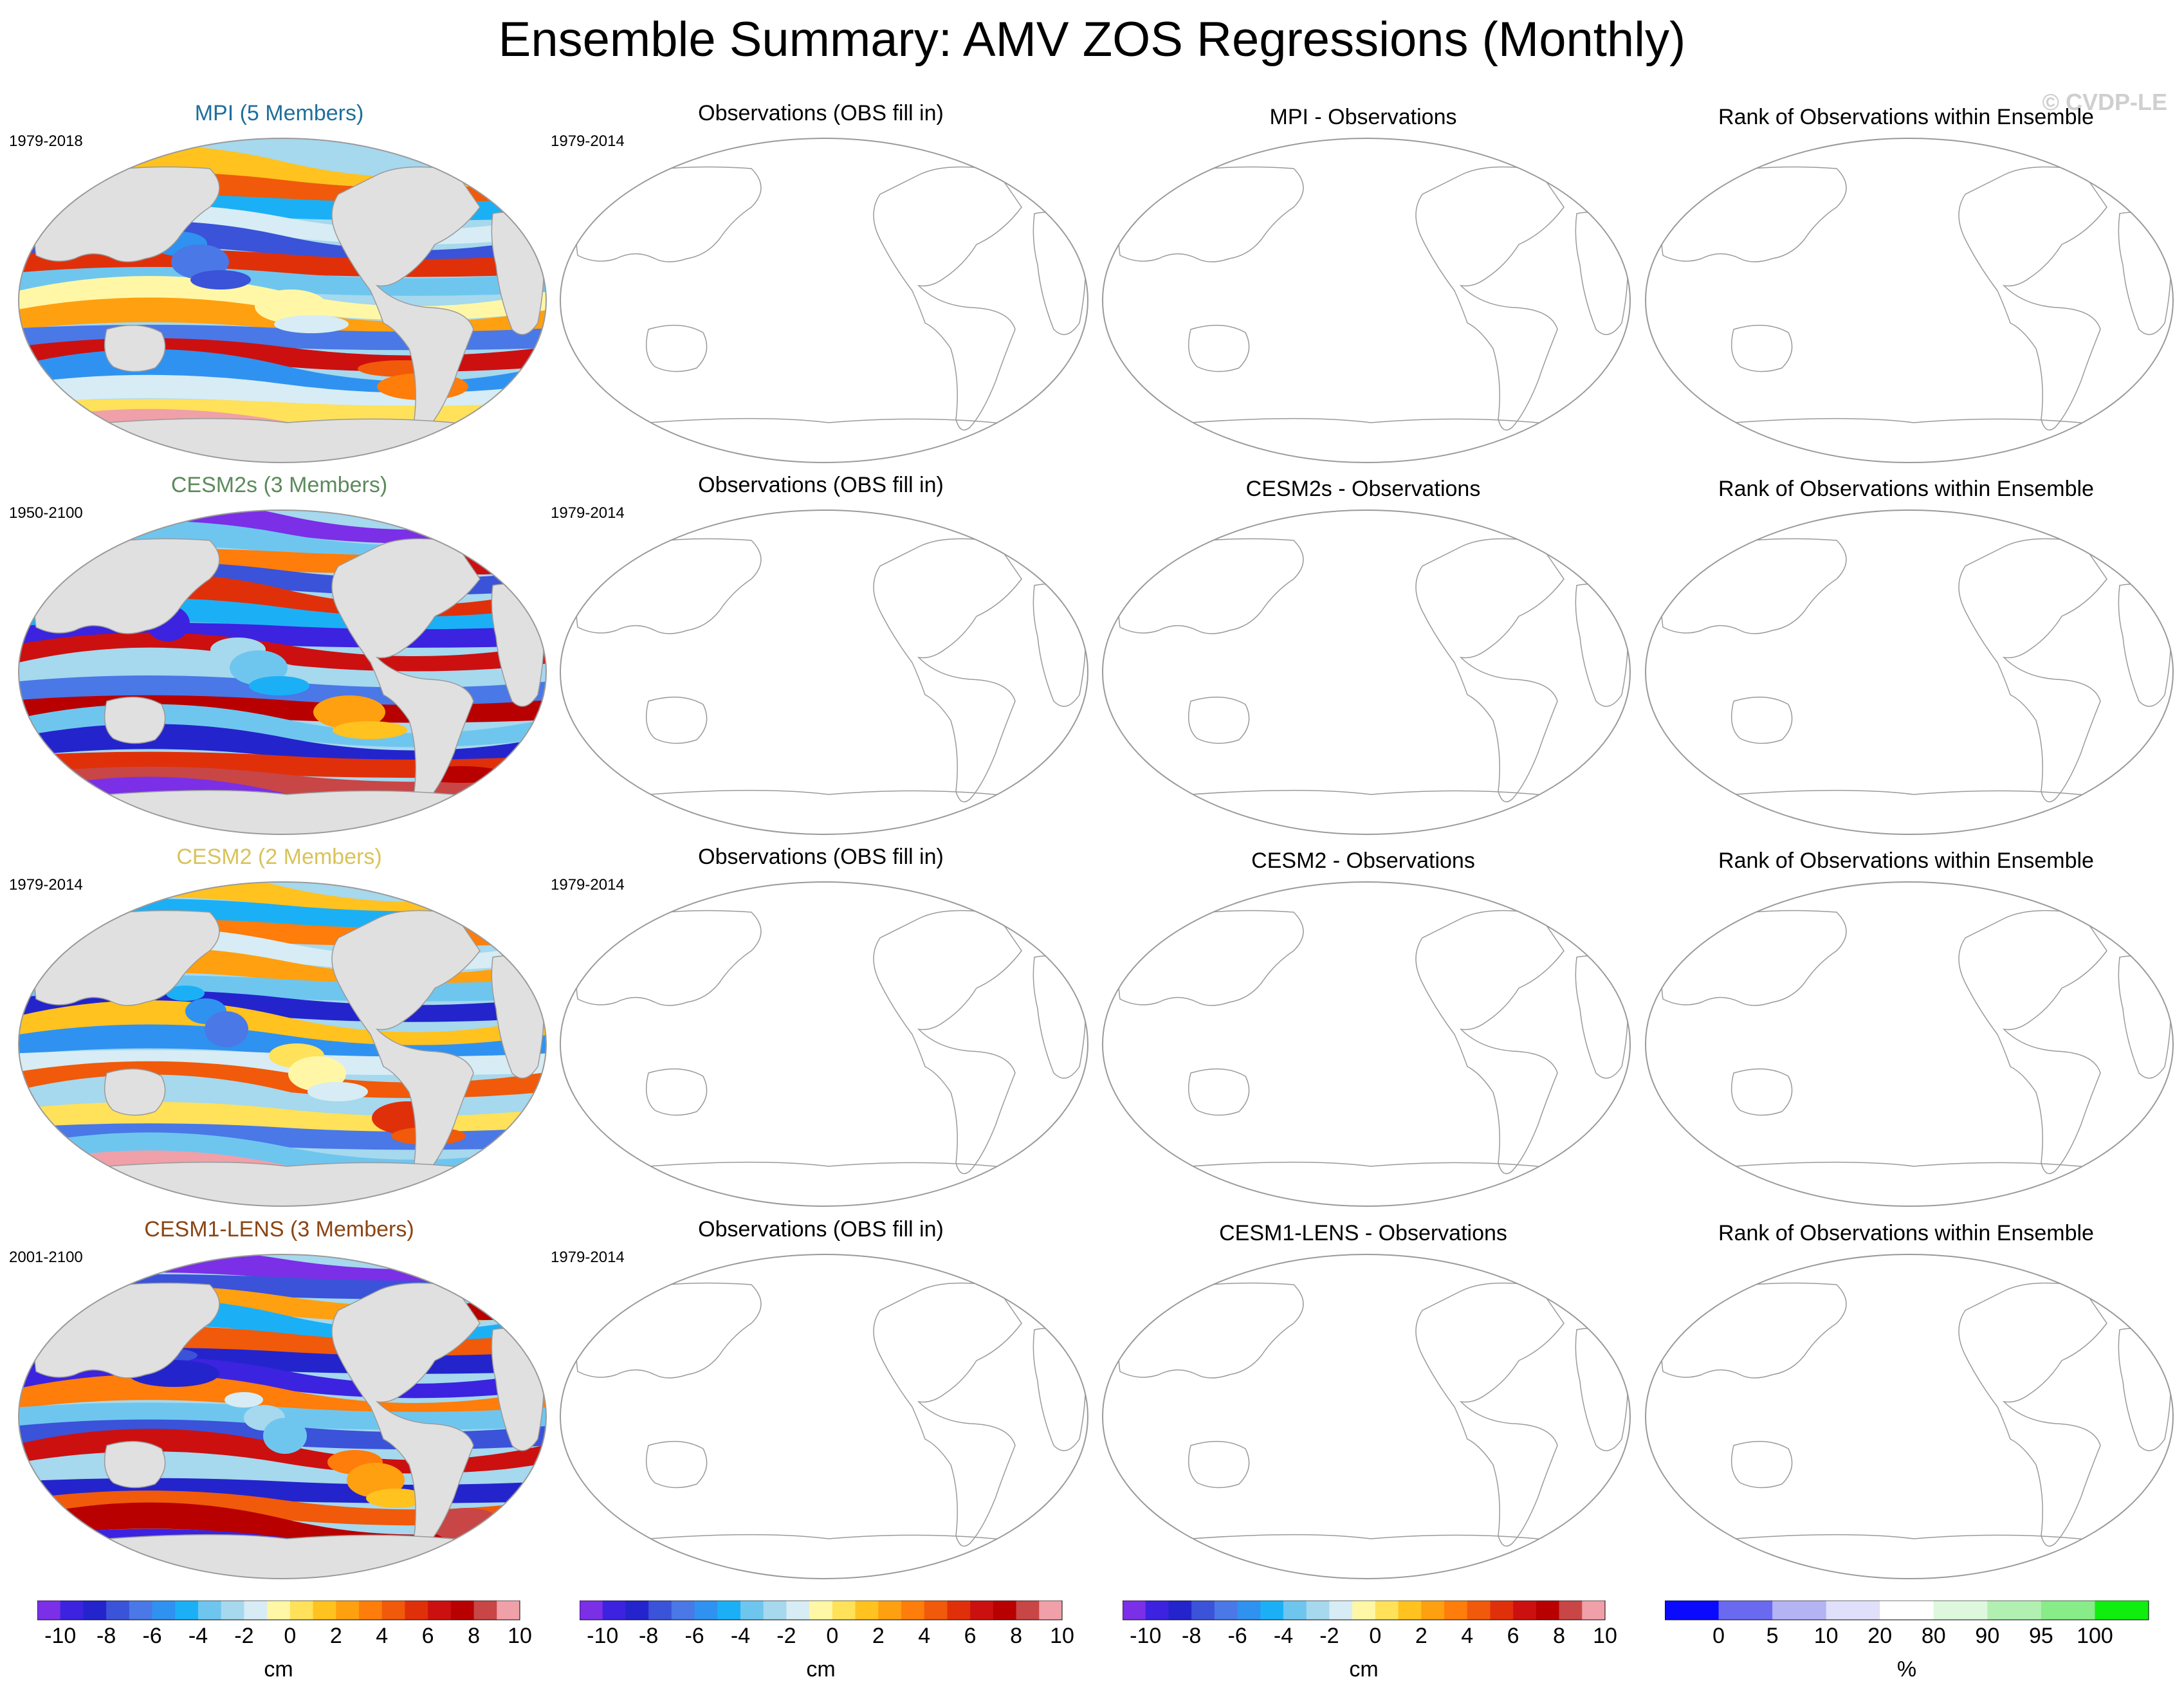 The width and height of the screenshot is (2184, 1688). Describe the element at coordinates (1907, 1624) in the screenshot. I see `rank-colorbar-graphic: 0 5 10 20 80 90 95 100` at that location.